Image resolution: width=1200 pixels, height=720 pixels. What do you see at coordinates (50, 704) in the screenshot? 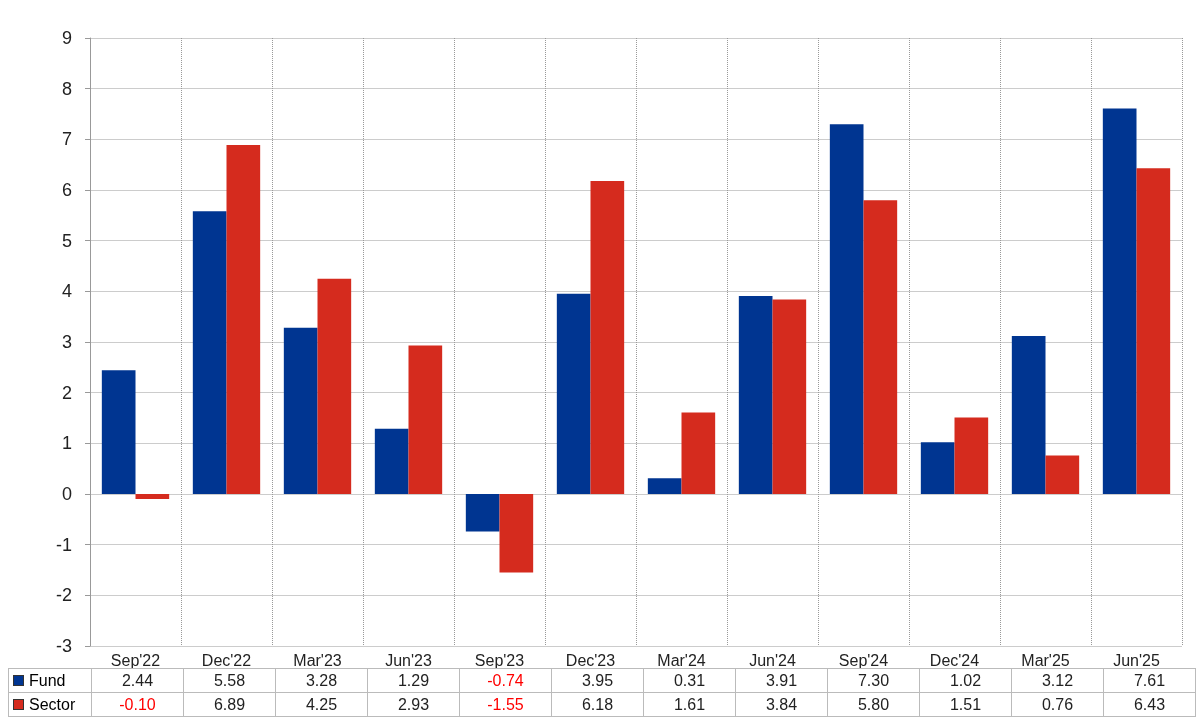
I see `legend-label: Sector` at bounding box center [50, 704].